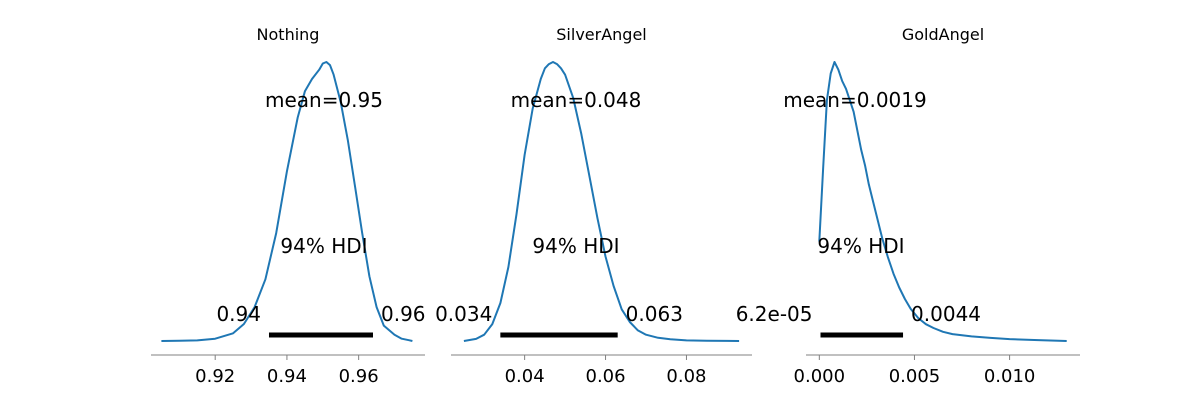 The height and width of the screenshot is (400, 1200). I want to click on hdi-low-label: 0.034, so click(463, 314).